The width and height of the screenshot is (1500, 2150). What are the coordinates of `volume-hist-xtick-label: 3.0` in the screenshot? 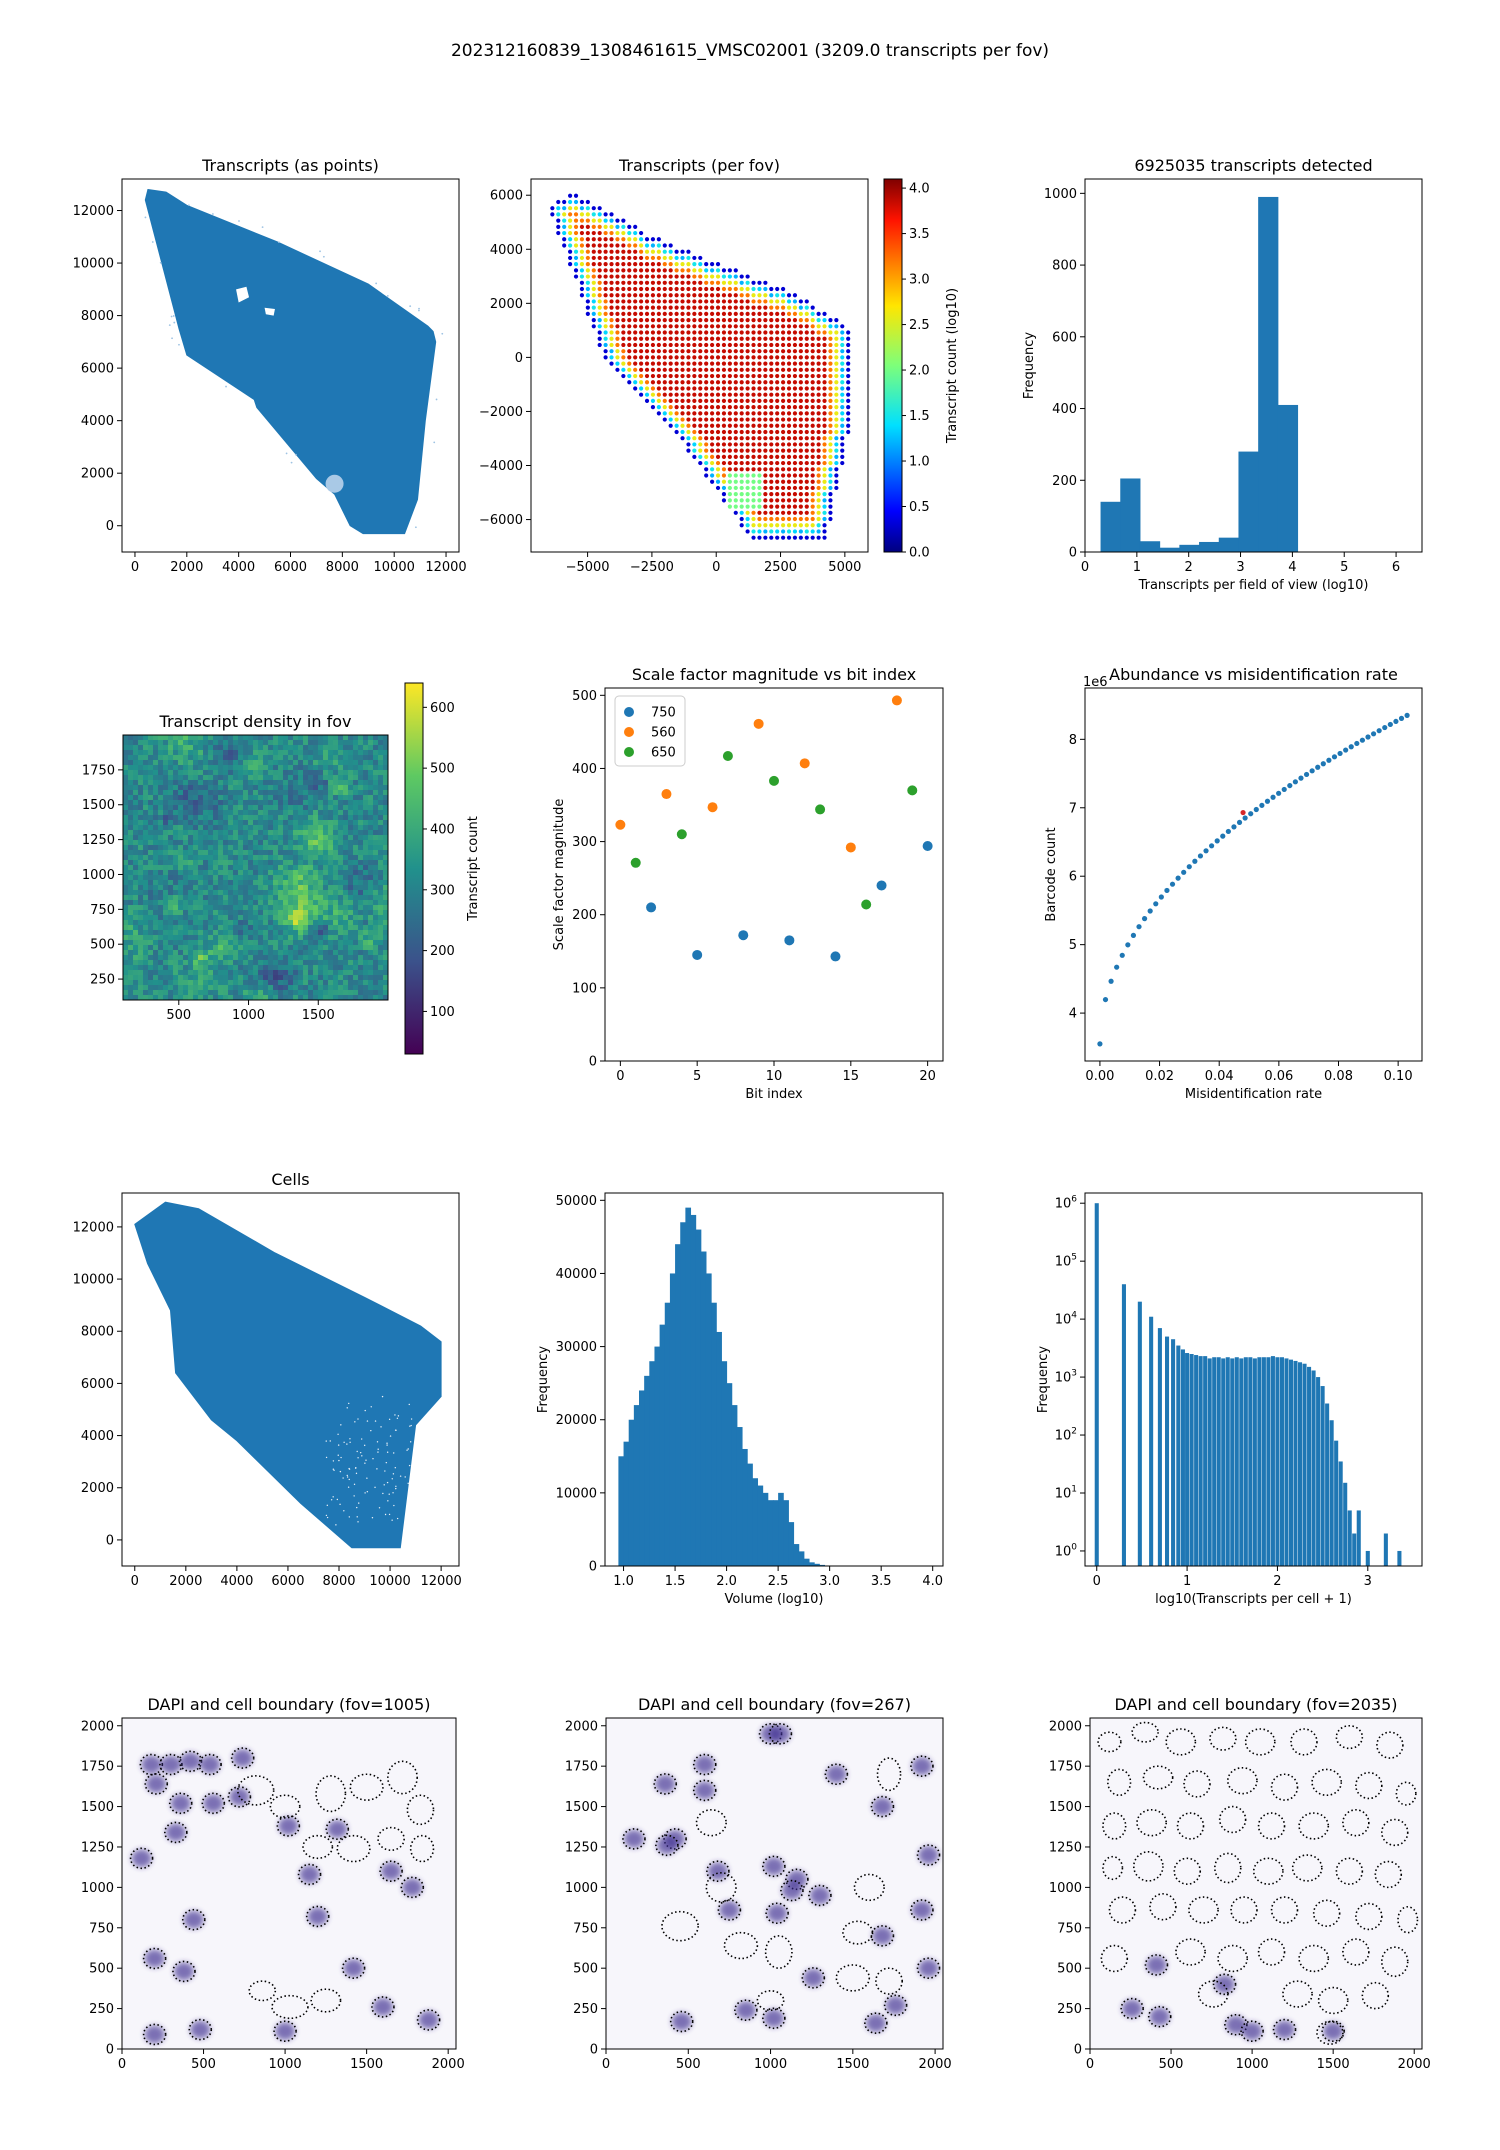 It's located at (829, 1581).